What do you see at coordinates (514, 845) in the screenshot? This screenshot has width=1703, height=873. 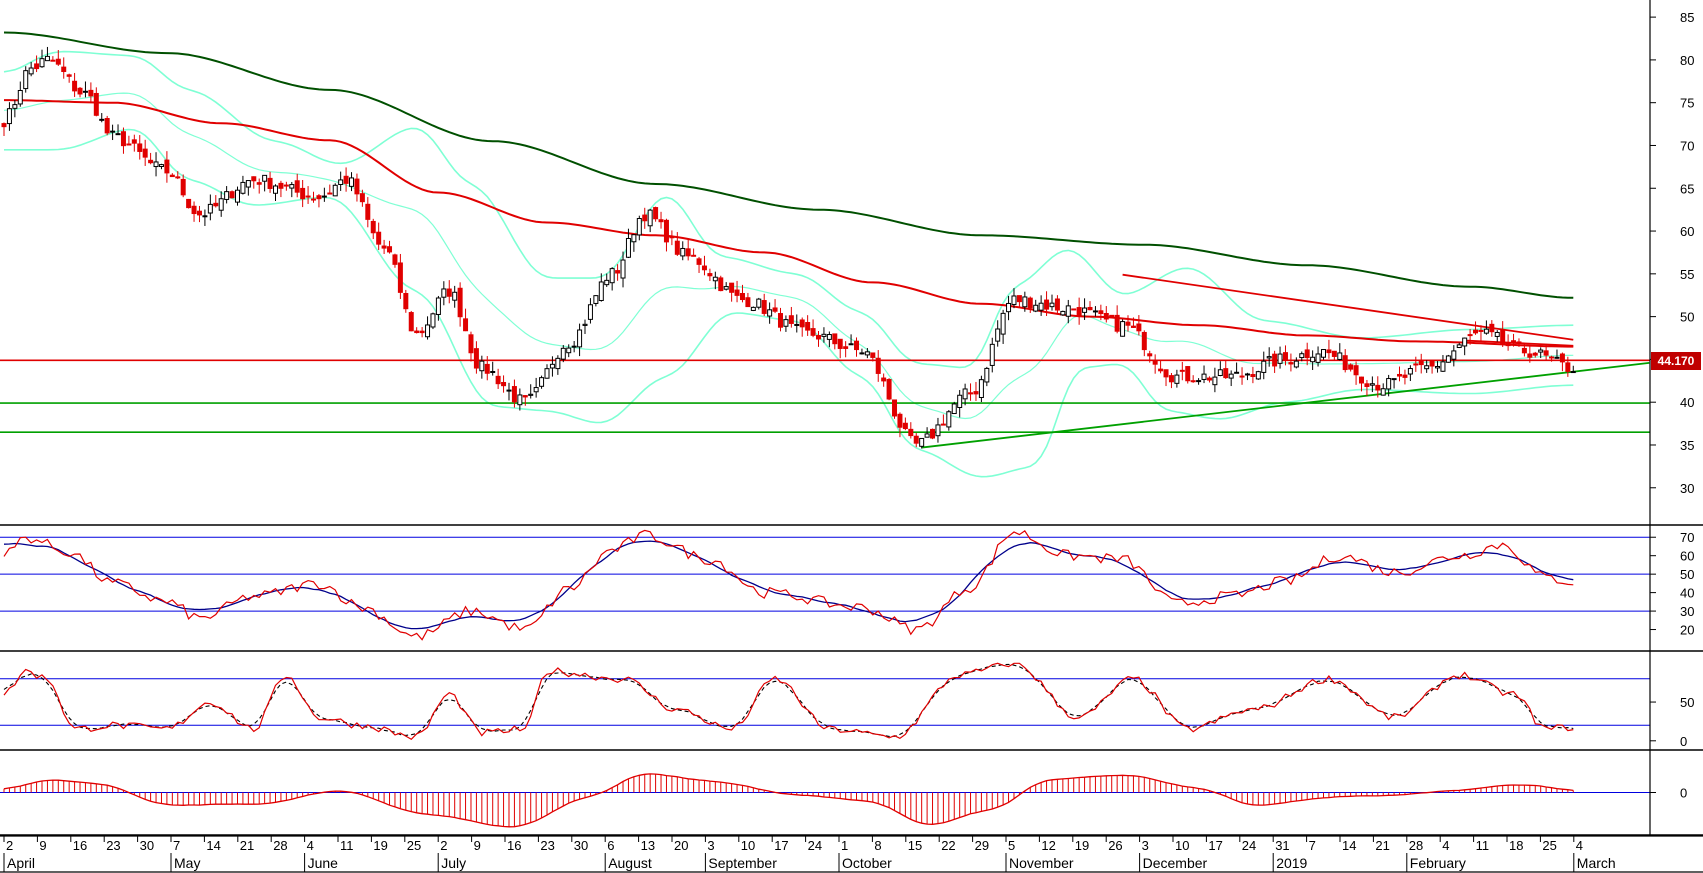 I see `day-tick-label: 16` at bounding box center [514, 845].